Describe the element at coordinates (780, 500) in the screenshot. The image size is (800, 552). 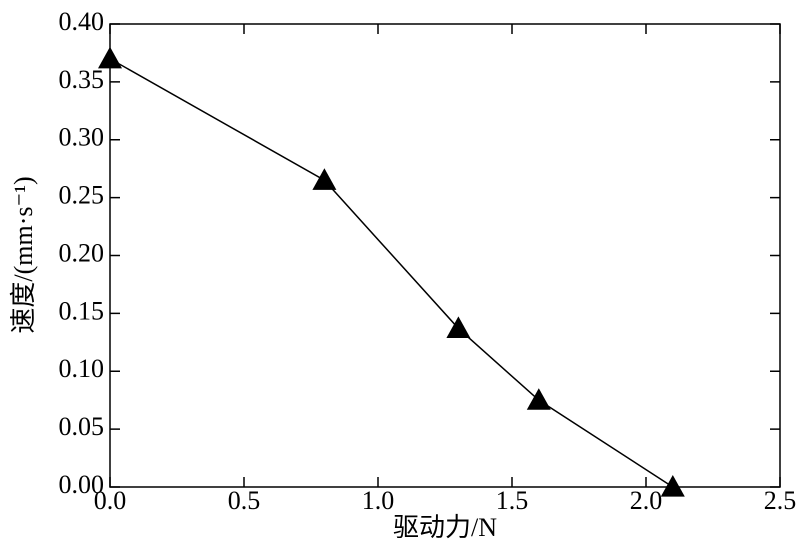
I see `x-tick-label: 2.5` at that location.